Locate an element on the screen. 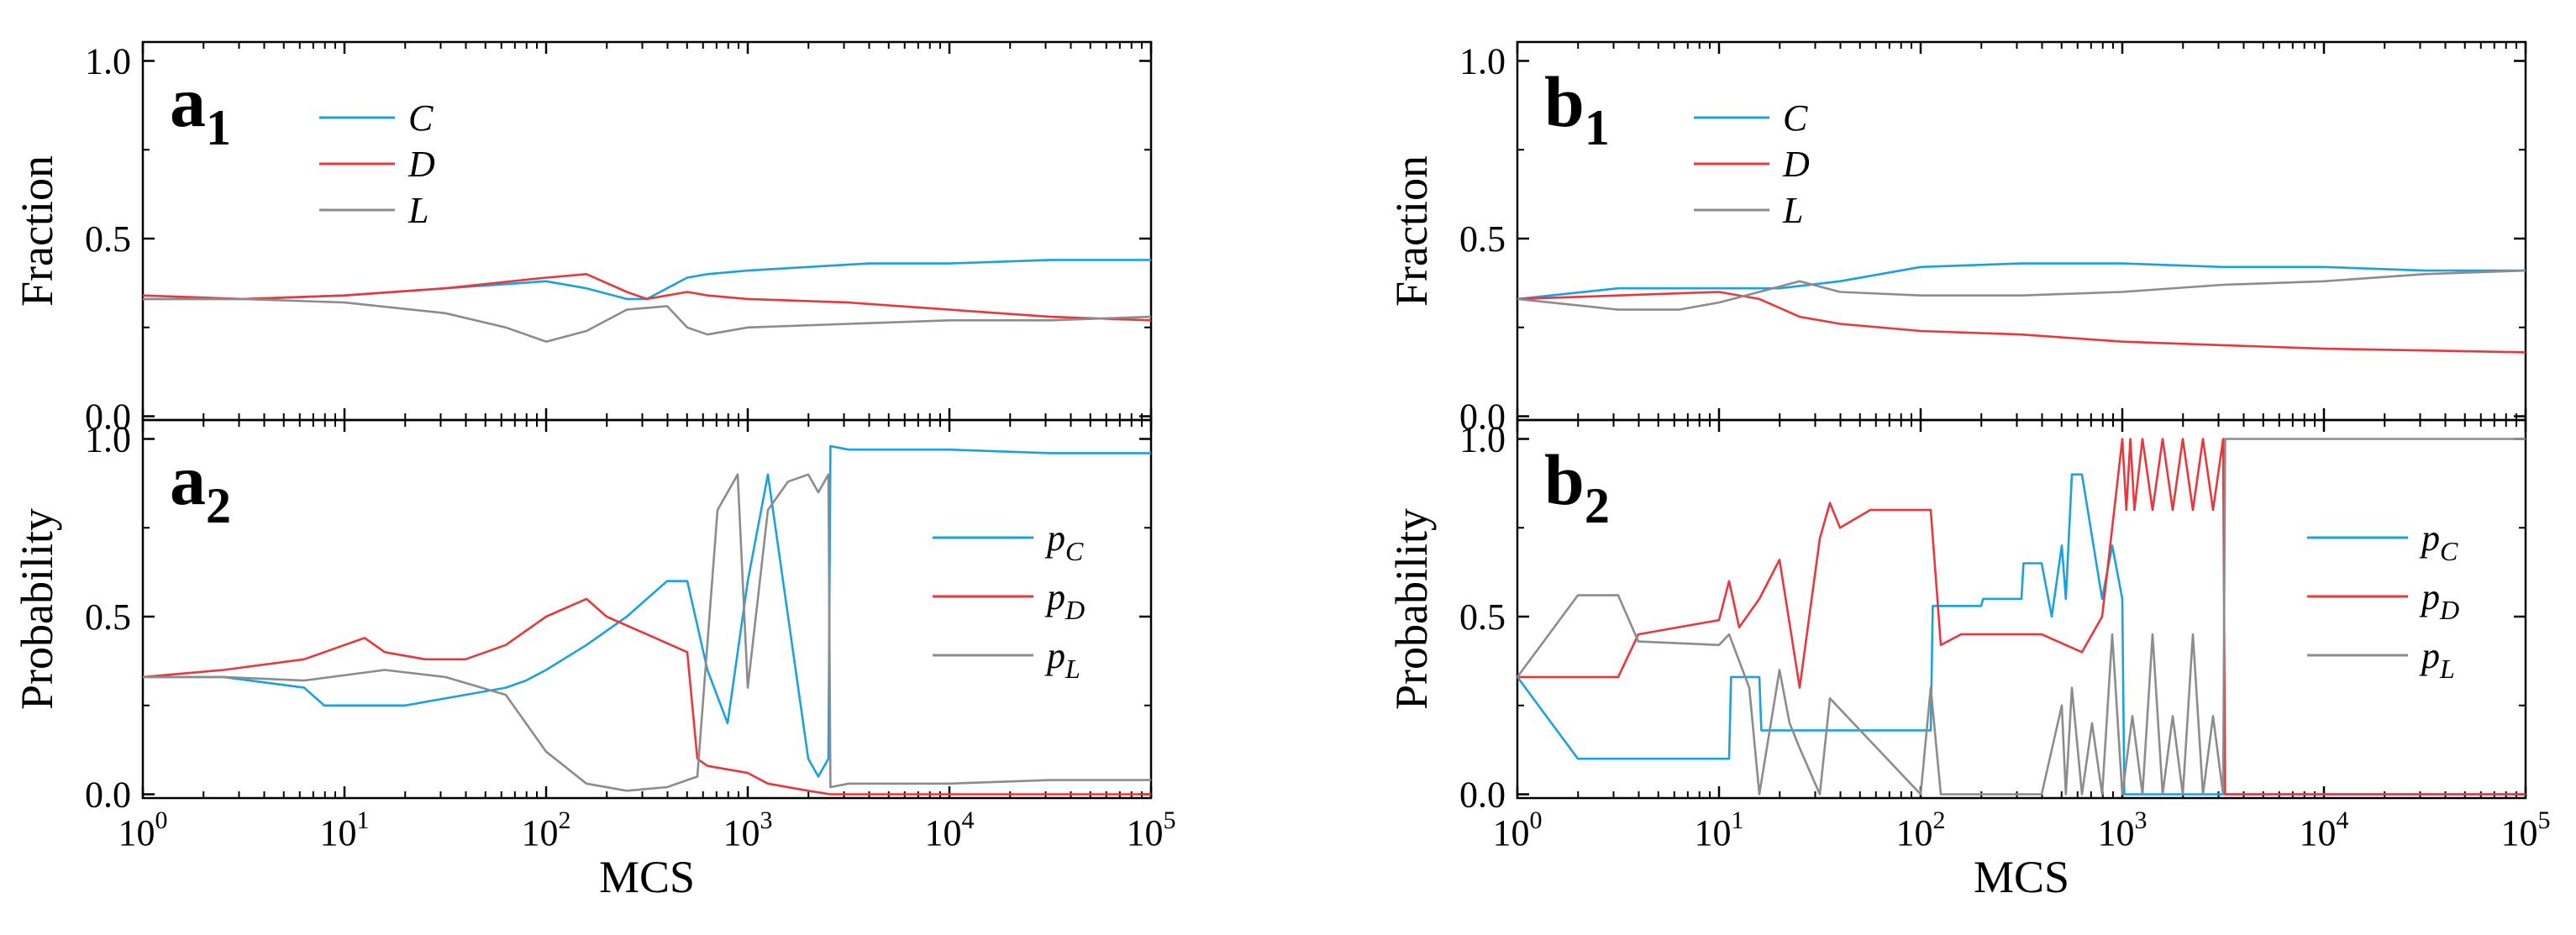 This screenshot has height=935, width=2576. panel-label: a2 is located at coordinates (200, 486).